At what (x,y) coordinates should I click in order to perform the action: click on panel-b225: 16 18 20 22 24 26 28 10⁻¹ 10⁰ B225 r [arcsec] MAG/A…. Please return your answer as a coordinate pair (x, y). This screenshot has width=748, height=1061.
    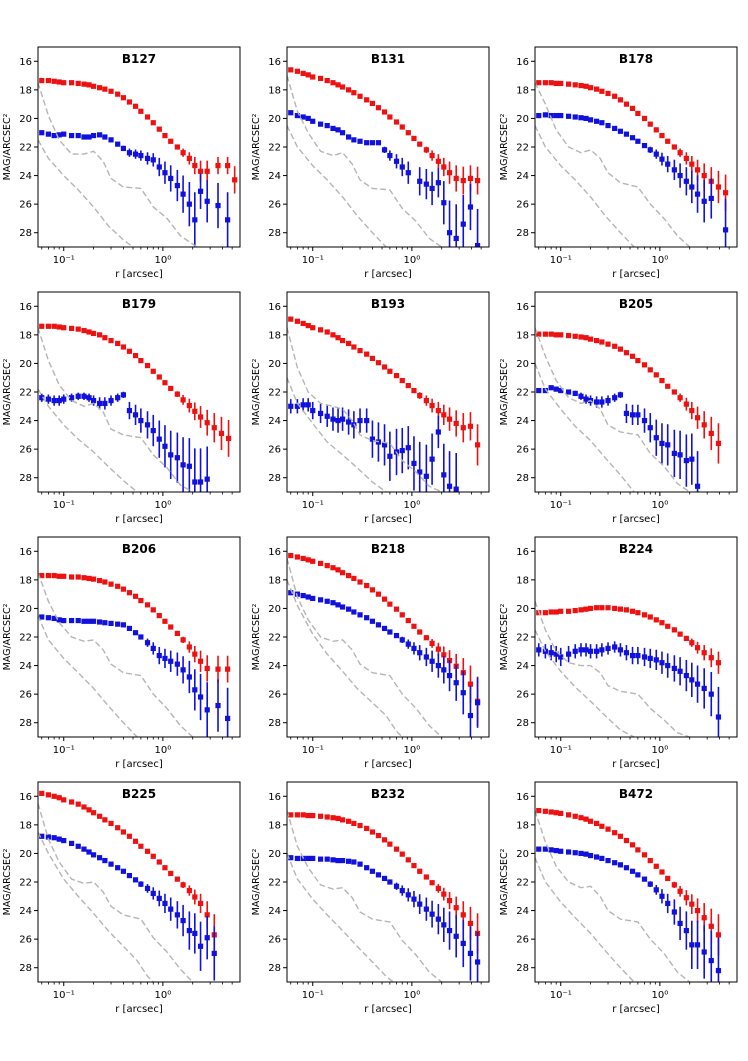
    Looking at the image, I should click on (121, 898).